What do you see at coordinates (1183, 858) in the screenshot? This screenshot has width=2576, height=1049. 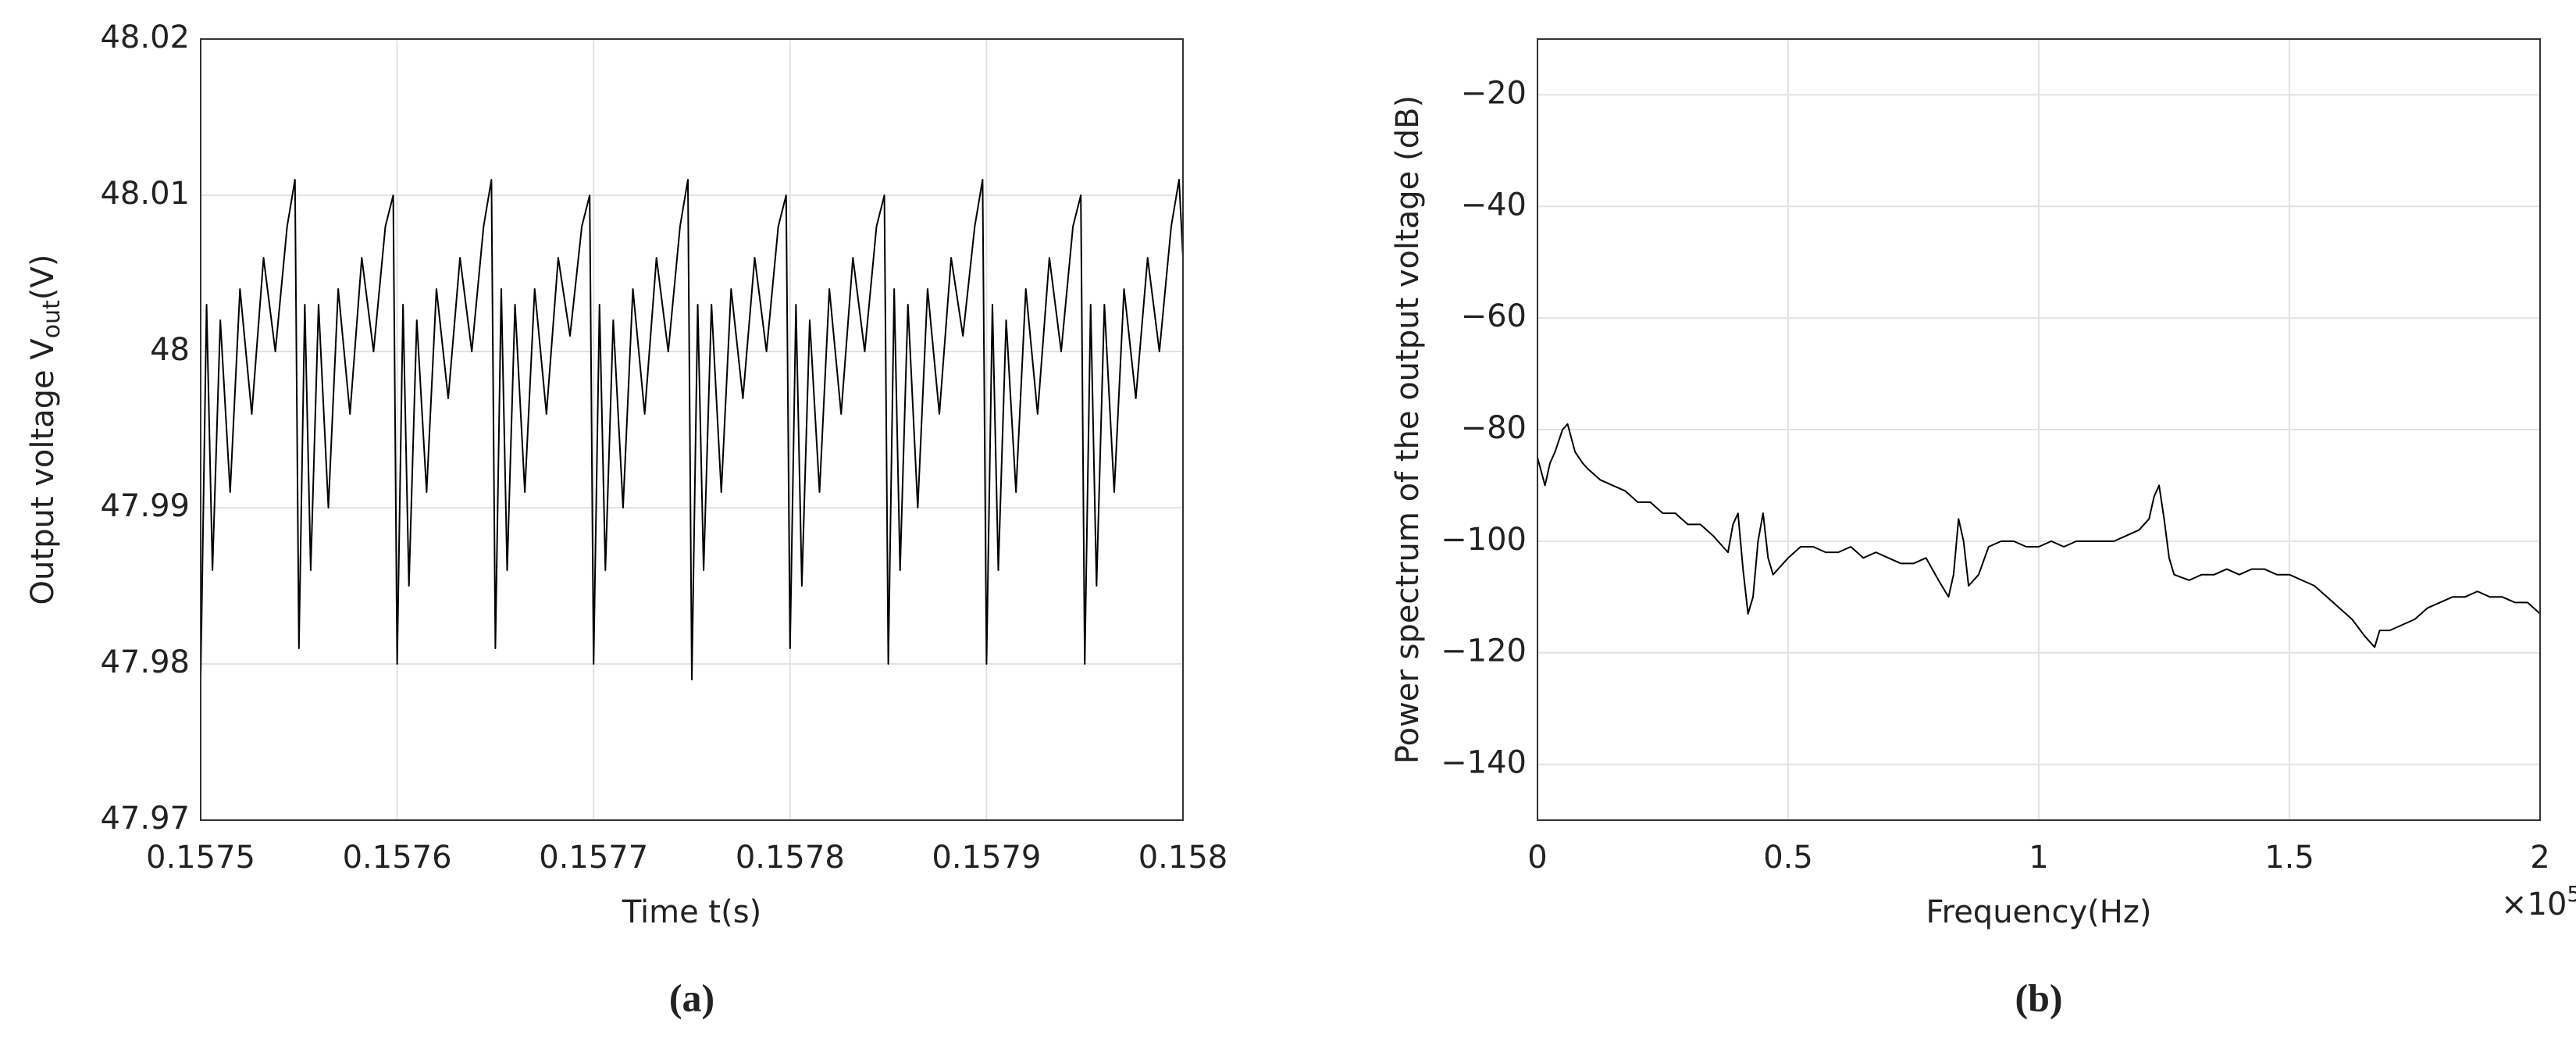 I see `x-tick-label: 0.158` at bounding box center [1183, 858].